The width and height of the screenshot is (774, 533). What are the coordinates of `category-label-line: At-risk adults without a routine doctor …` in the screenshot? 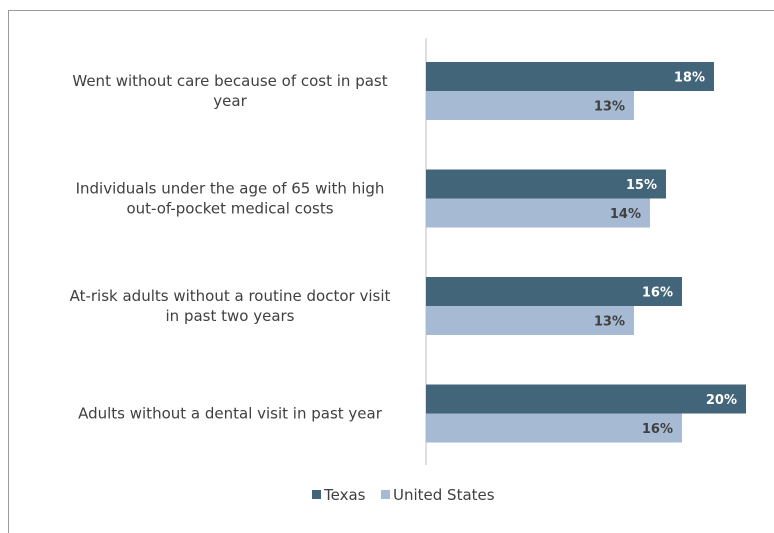 It's located at (230, 296).